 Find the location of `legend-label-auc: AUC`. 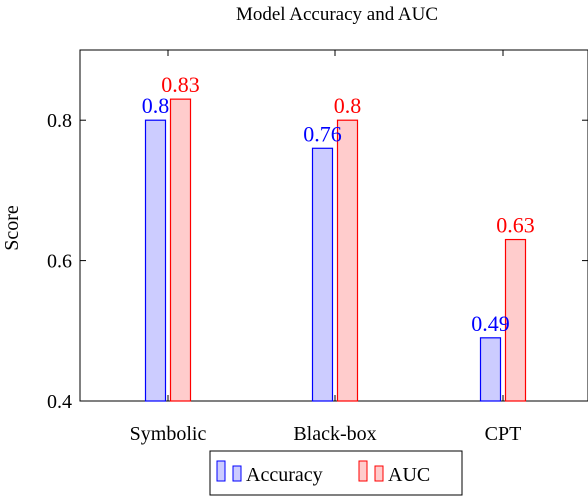

legend-label-auc: AUC is located at coordinates (409, 475).